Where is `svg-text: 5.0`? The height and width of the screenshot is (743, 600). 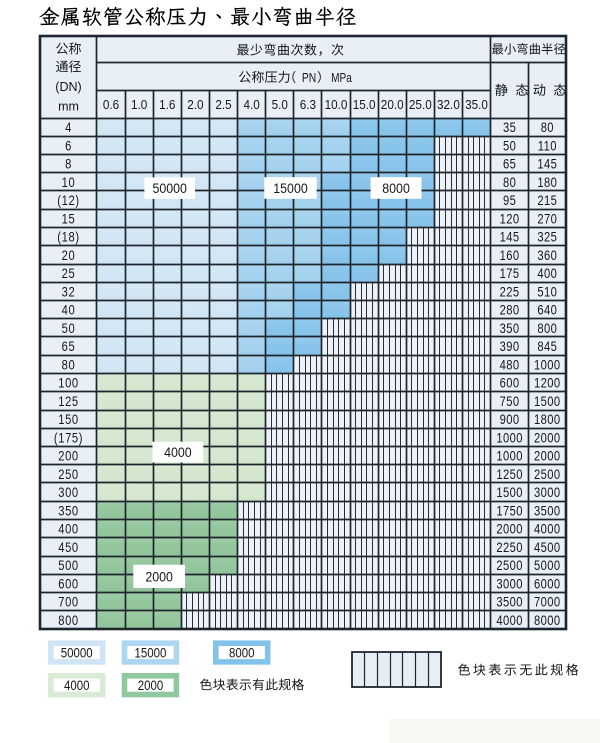
svg-text: 5.0 is located at coordinates (280, 105).